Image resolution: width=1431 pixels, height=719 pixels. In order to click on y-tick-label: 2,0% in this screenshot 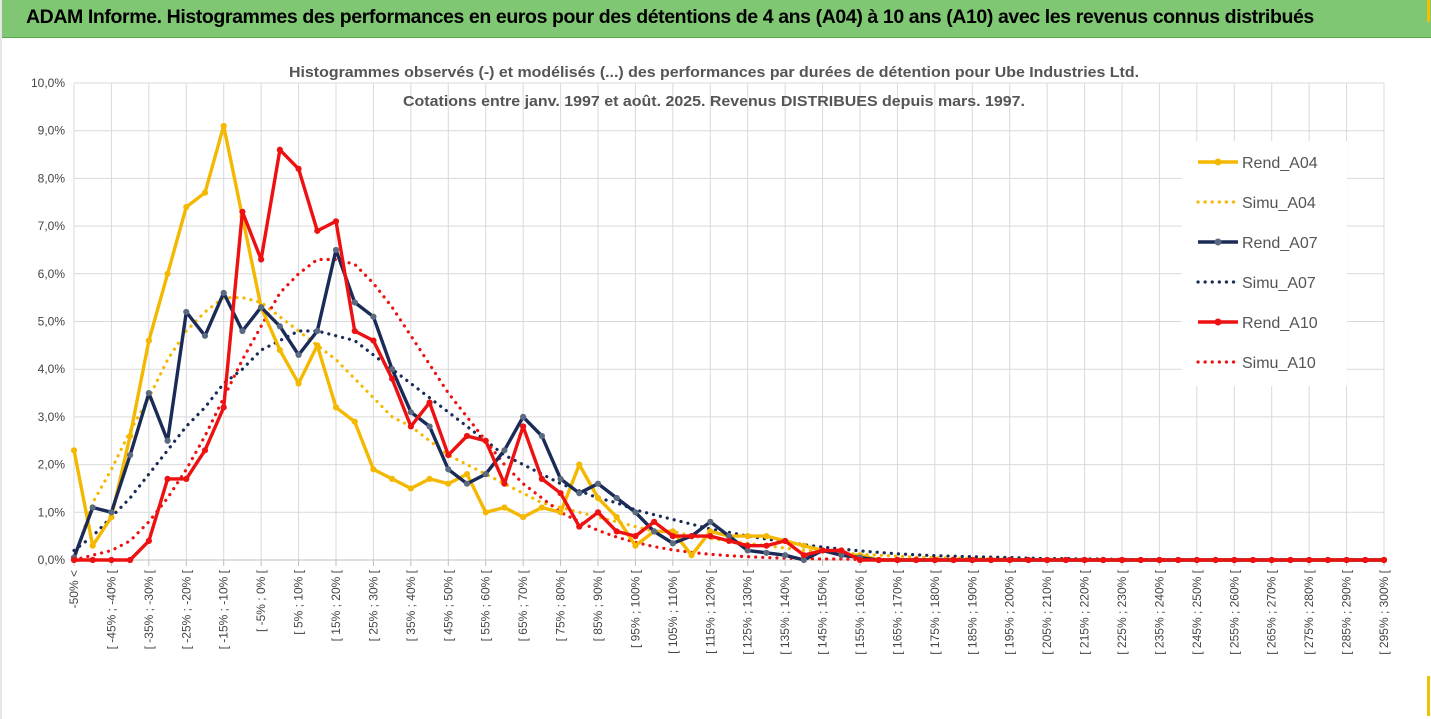, I will do `click(52, 465)`.